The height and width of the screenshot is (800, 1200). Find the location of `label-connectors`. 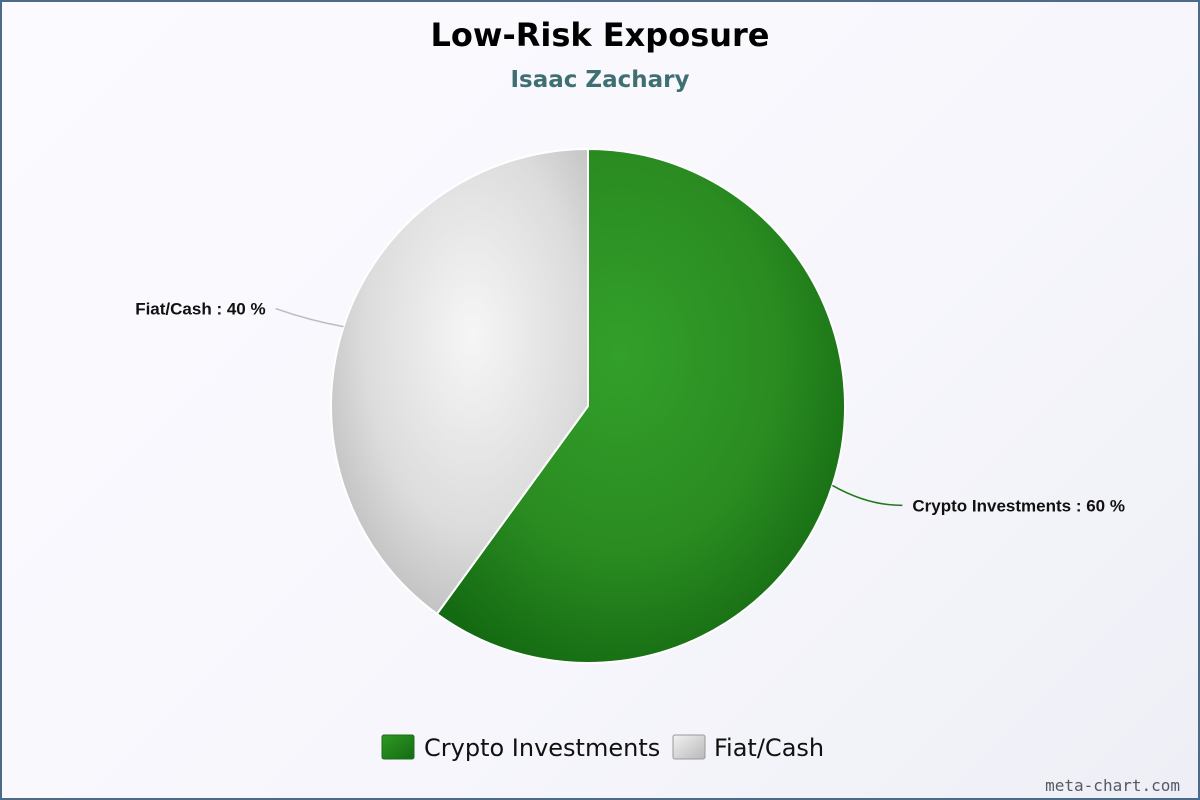

label-connectors is located at coordinates (589, 407).